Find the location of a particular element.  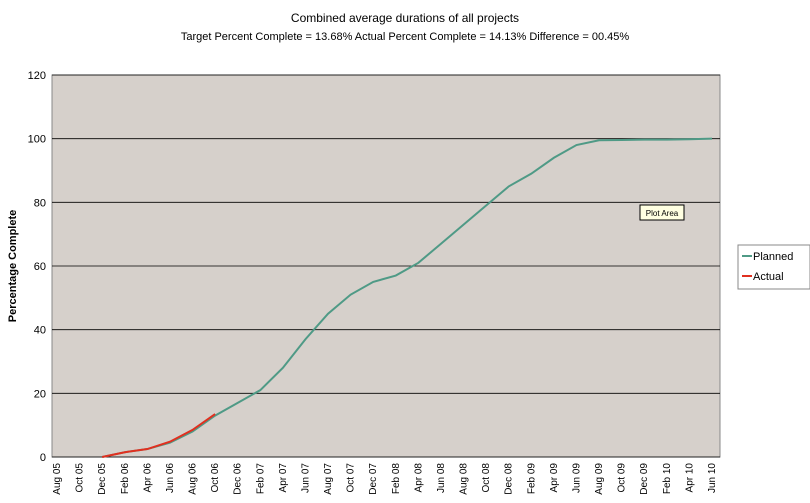

x-tick-label: Apr 10 is located at coordinates (689, 478).